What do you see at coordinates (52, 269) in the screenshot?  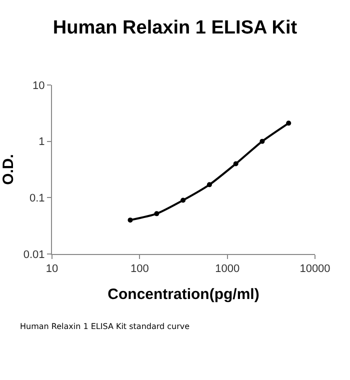 I see `x-tick-label: 10` at bounding box center [52, 269].